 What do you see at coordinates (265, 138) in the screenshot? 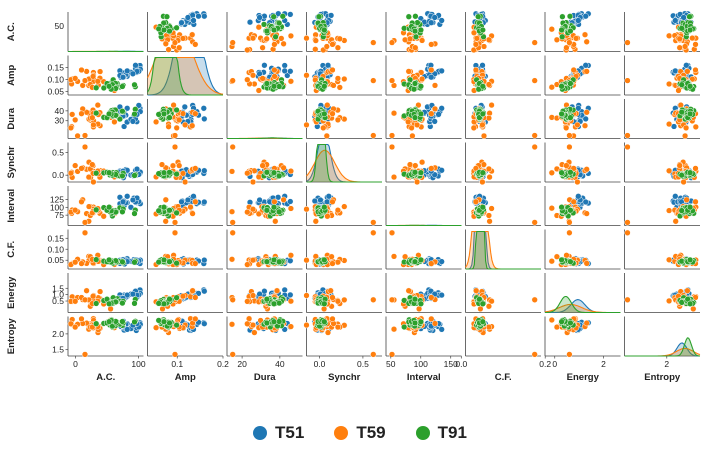
I see `kde-line-t91` at bounding box center [265, 138].